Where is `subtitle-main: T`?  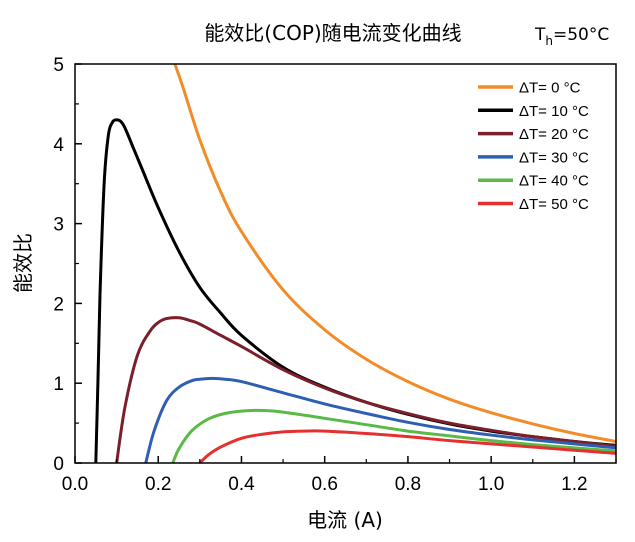 subtitle-main: T is located at coordinates (540, 35).